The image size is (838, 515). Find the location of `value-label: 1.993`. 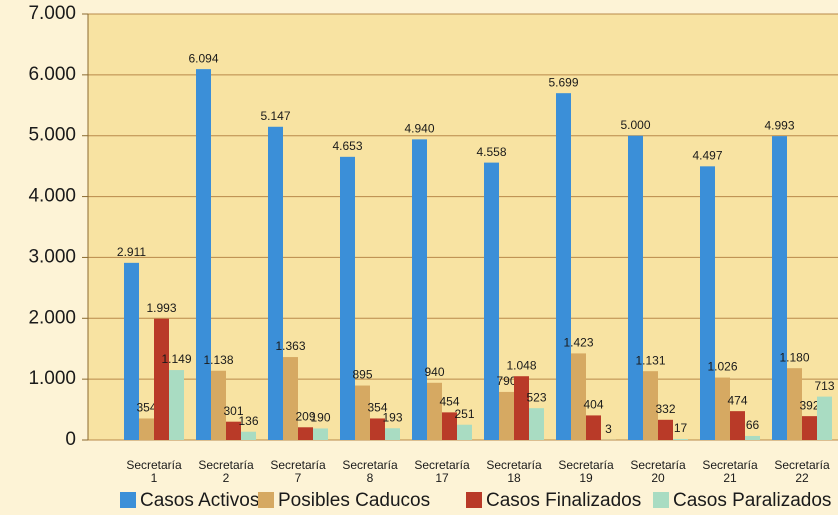

value-label: 1.993 is located at coordinates (161, 308).